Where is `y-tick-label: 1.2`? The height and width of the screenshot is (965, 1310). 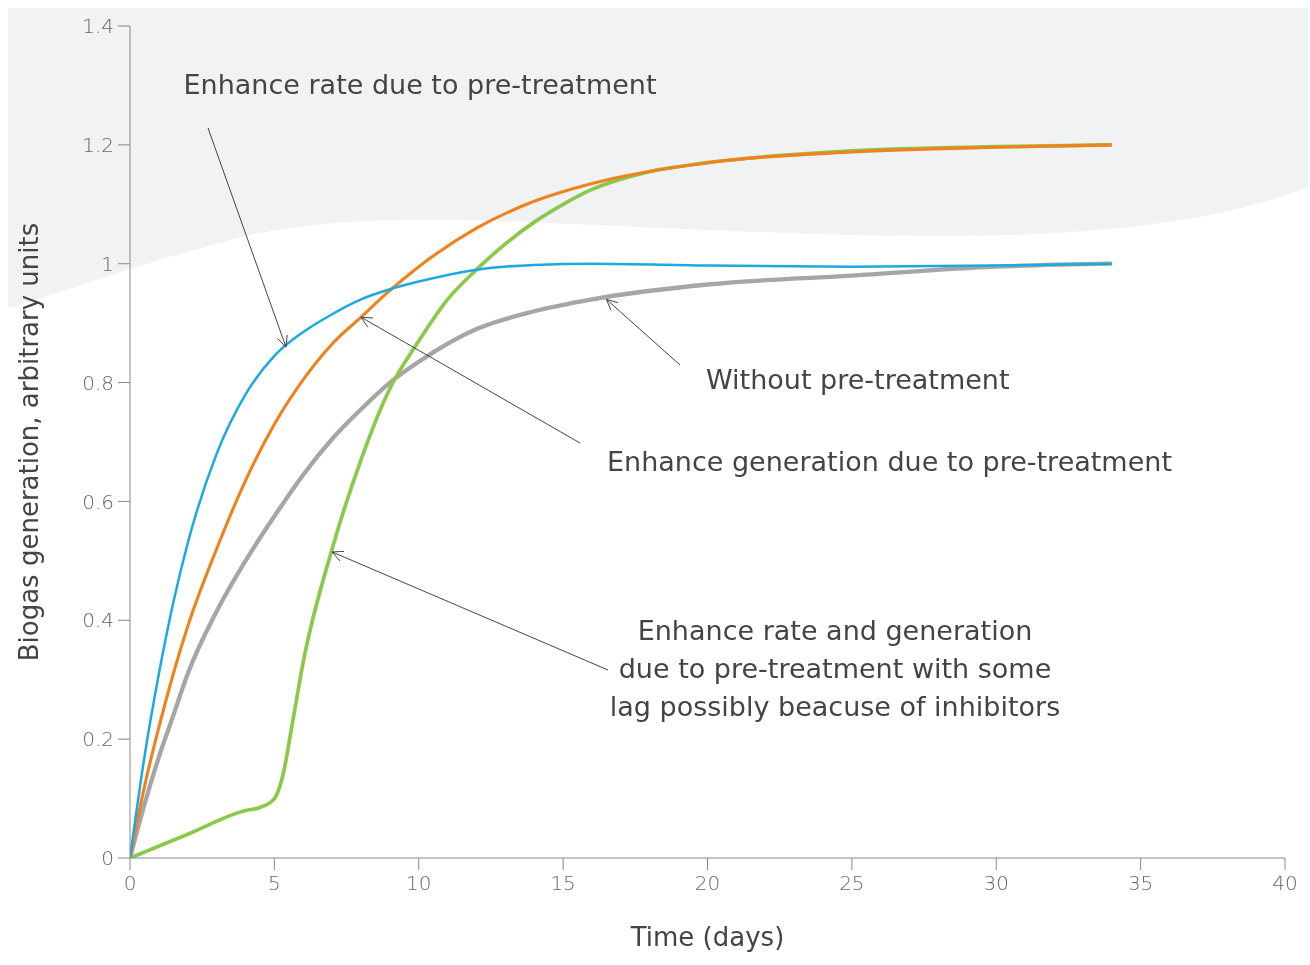
y-tick-label: 1.2 is located at coordinates (98, 144).